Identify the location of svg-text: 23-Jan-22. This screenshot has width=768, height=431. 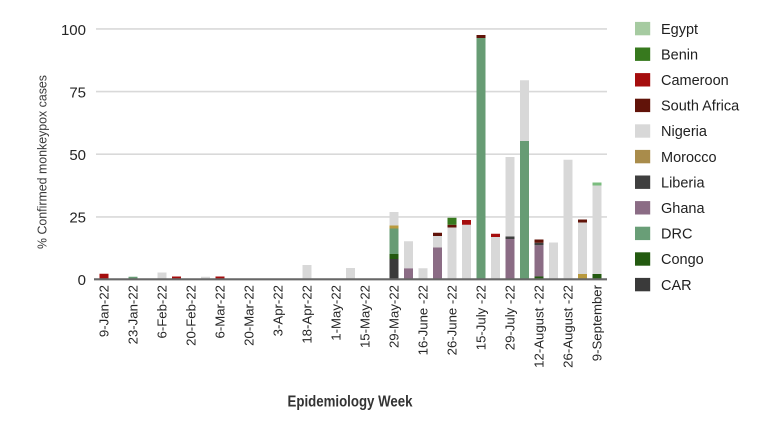
(133, 314).